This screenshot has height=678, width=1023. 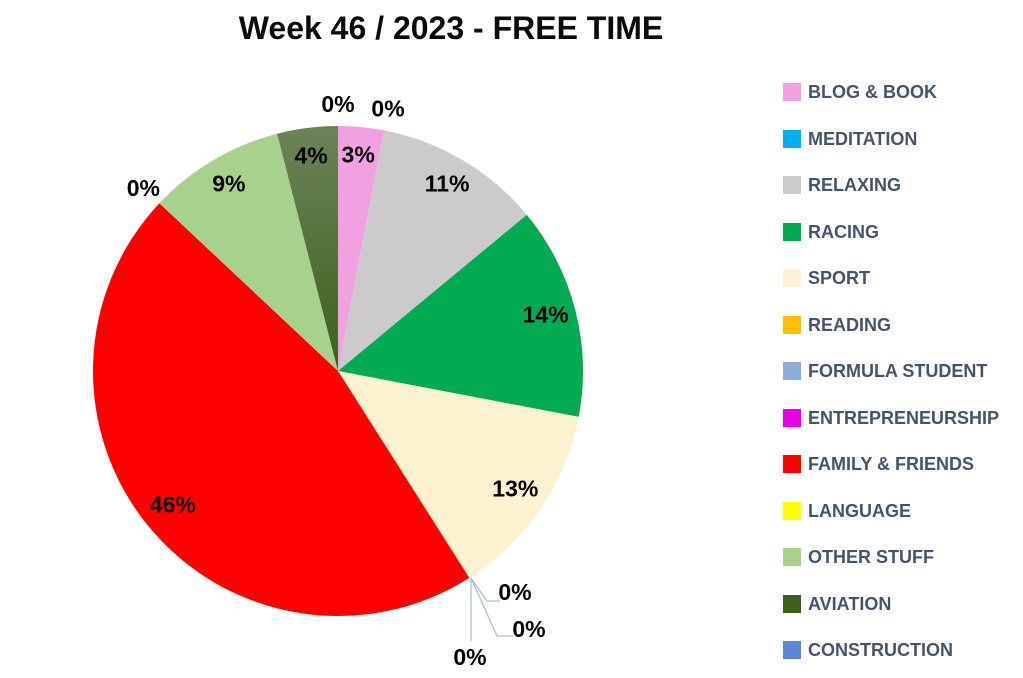 What do you see at coordinates (514, 592) in the screenshot?
I see `data-label-reading: 0%` at bounding box center [514, 592].